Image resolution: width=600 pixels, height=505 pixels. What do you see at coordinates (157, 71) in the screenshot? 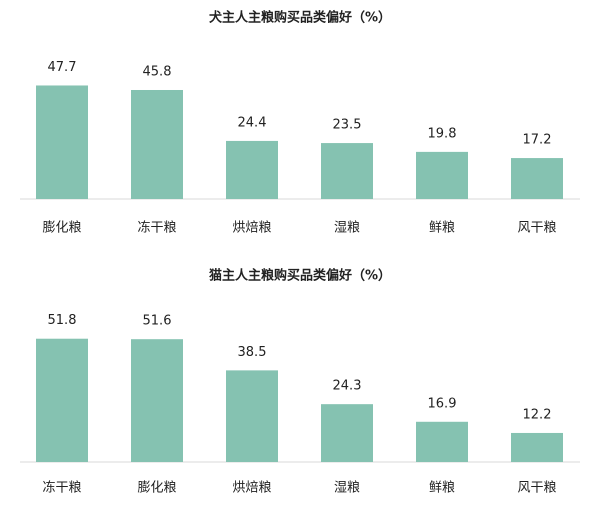
I see `value-label: 45.8` at bounding box center [157, 71].